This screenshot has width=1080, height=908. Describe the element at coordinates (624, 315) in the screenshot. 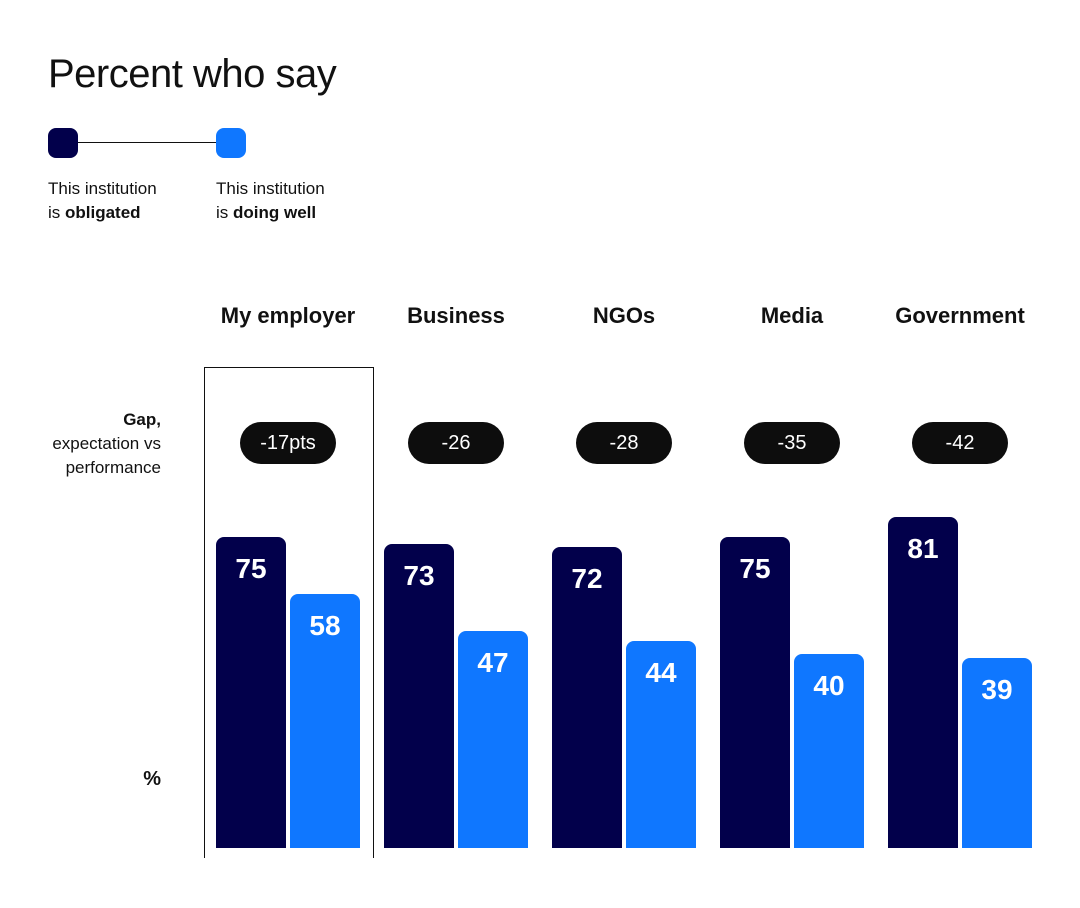

I see `category-label: NGOs` at that location.